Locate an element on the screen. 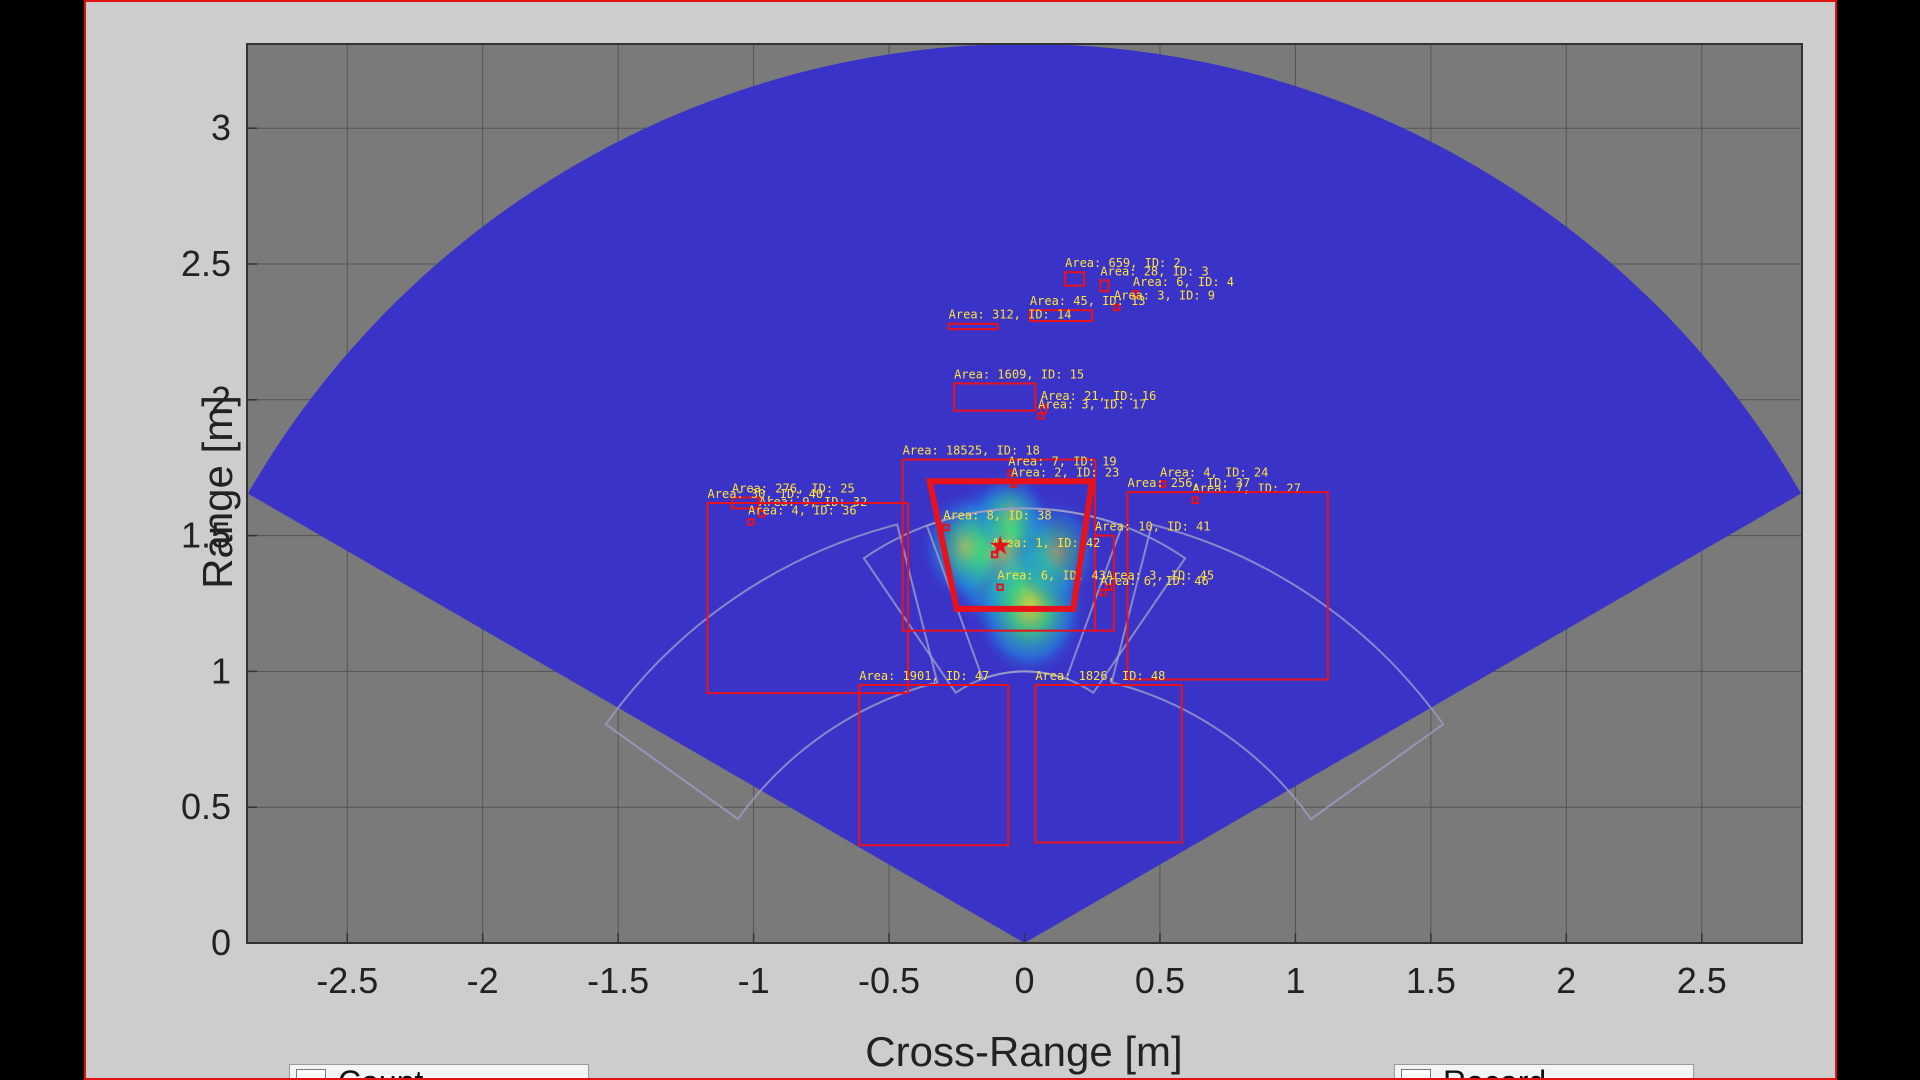 The width and height of the screenshot is (1920, 1080). y-tick-label: 0.5 is located at coordinates (206, 806).